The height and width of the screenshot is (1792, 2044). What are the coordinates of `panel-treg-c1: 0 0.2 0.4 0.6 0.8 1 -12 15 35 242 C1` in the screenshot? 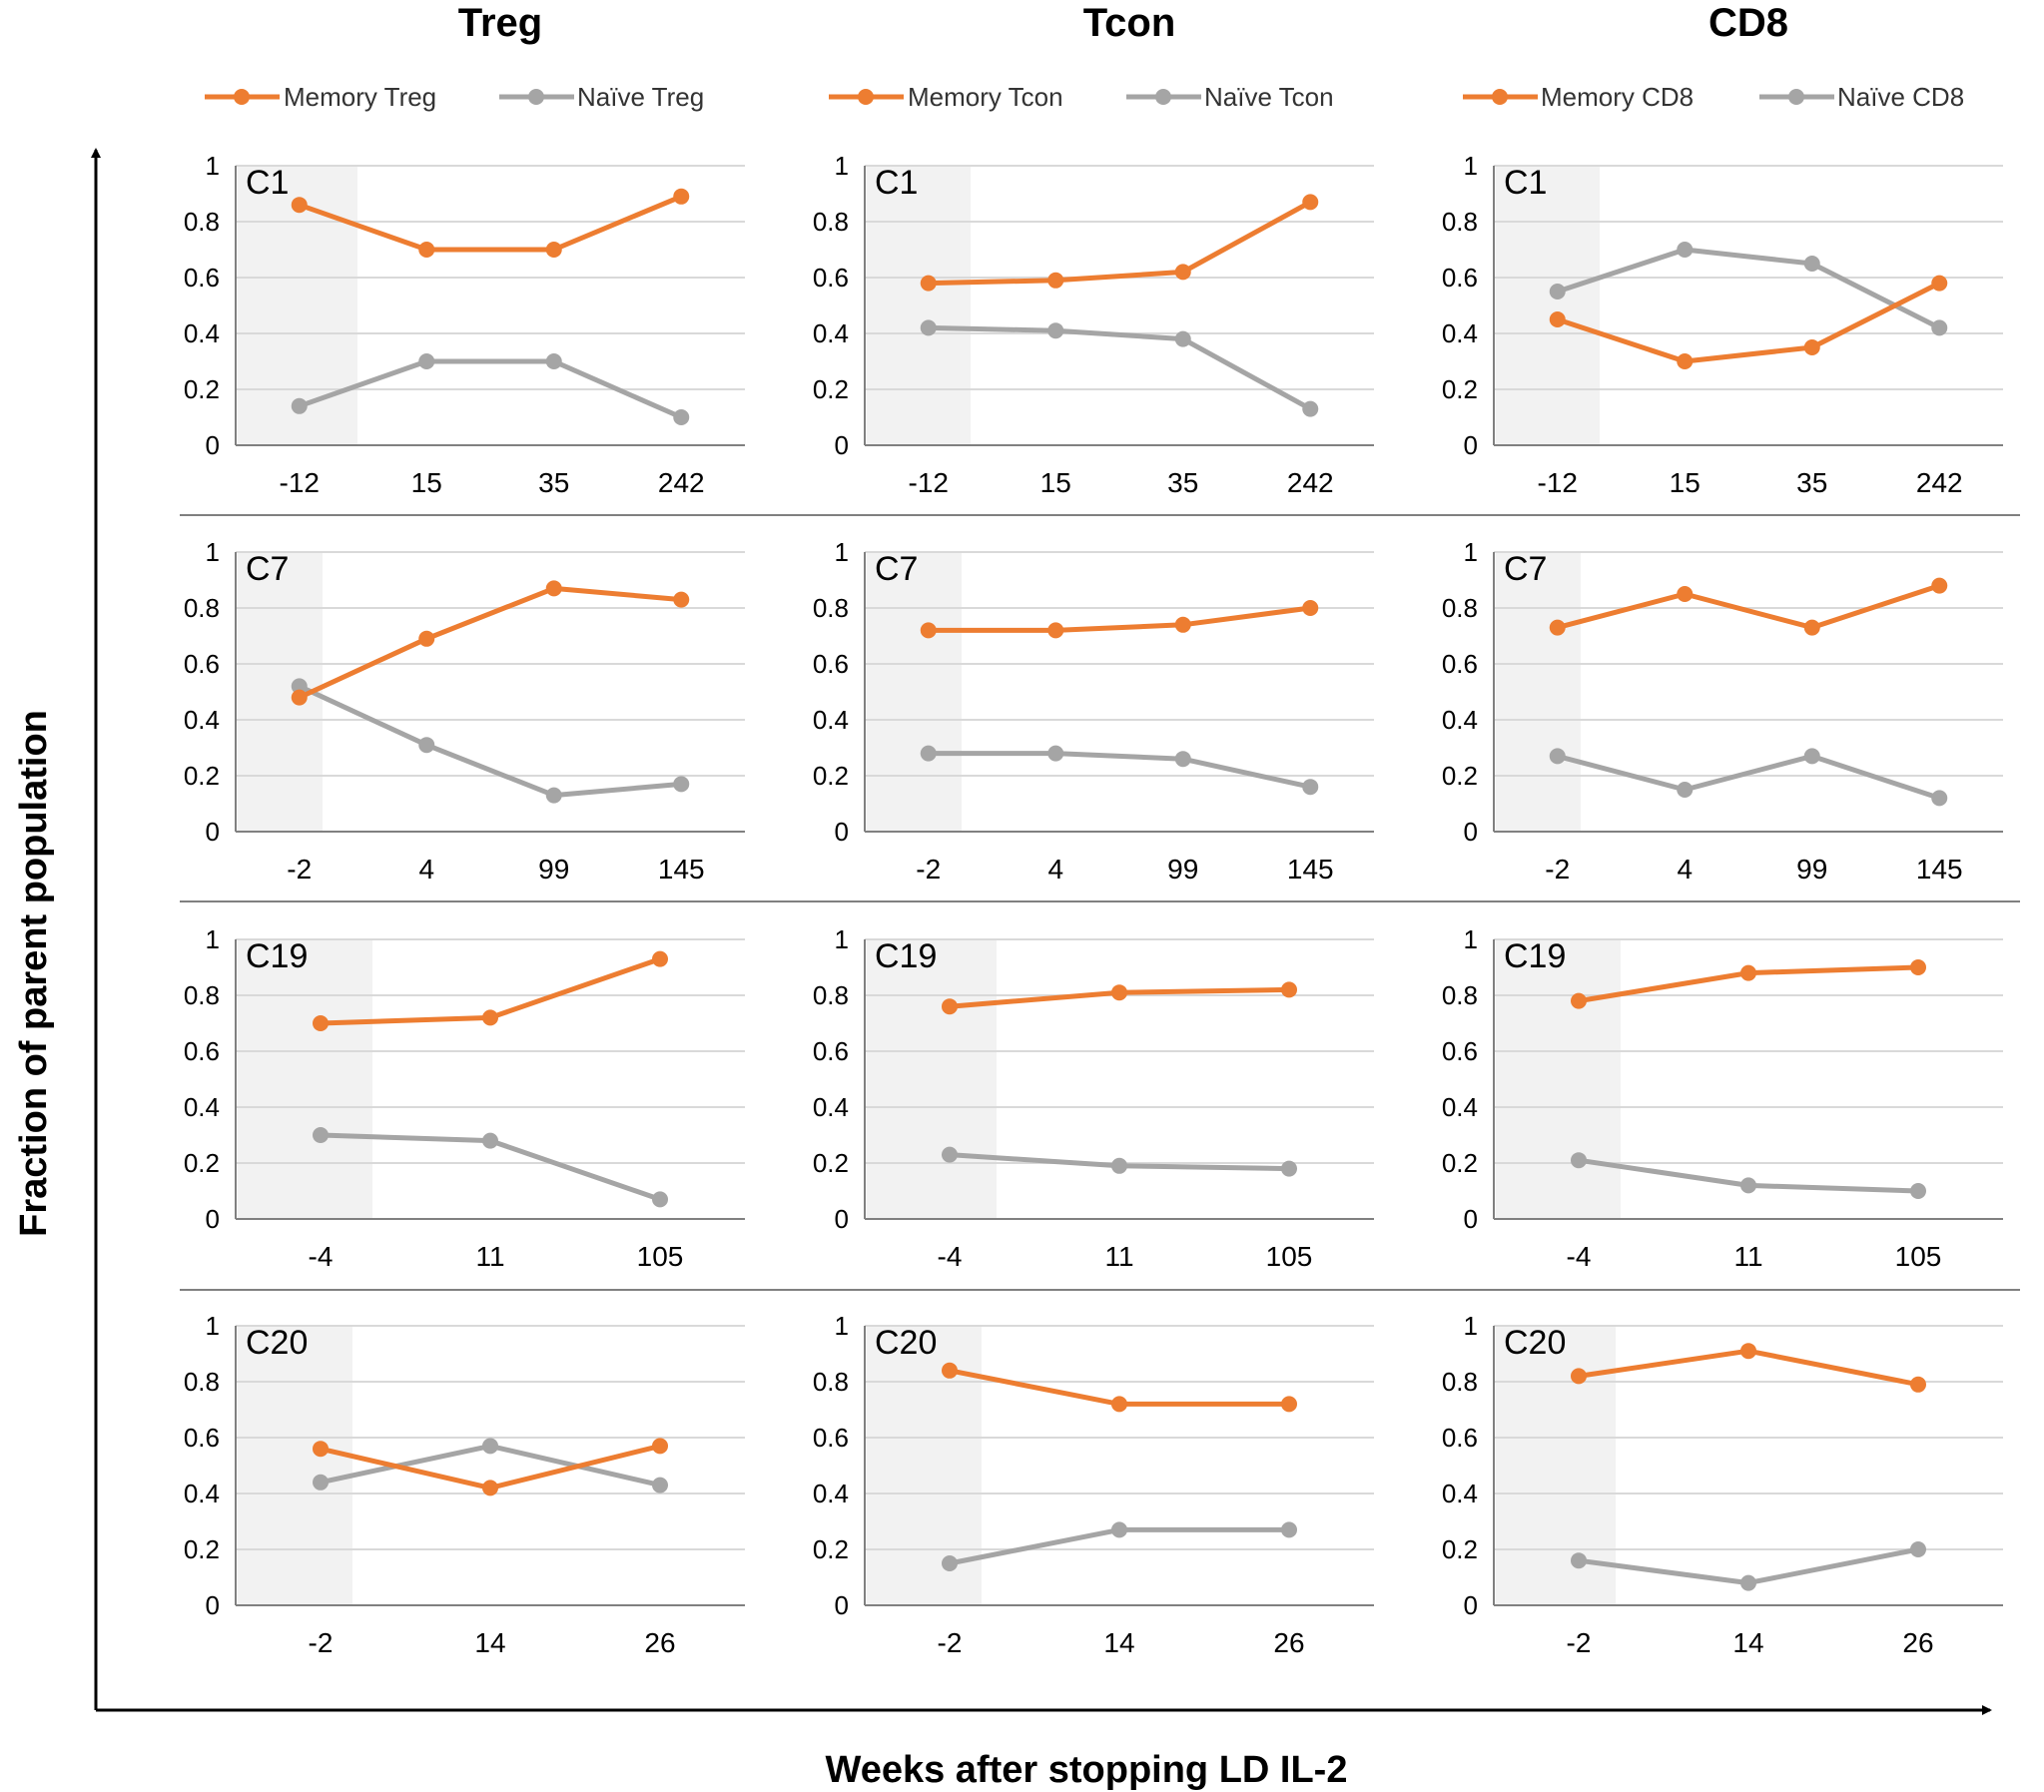 It's located at (464, 324).